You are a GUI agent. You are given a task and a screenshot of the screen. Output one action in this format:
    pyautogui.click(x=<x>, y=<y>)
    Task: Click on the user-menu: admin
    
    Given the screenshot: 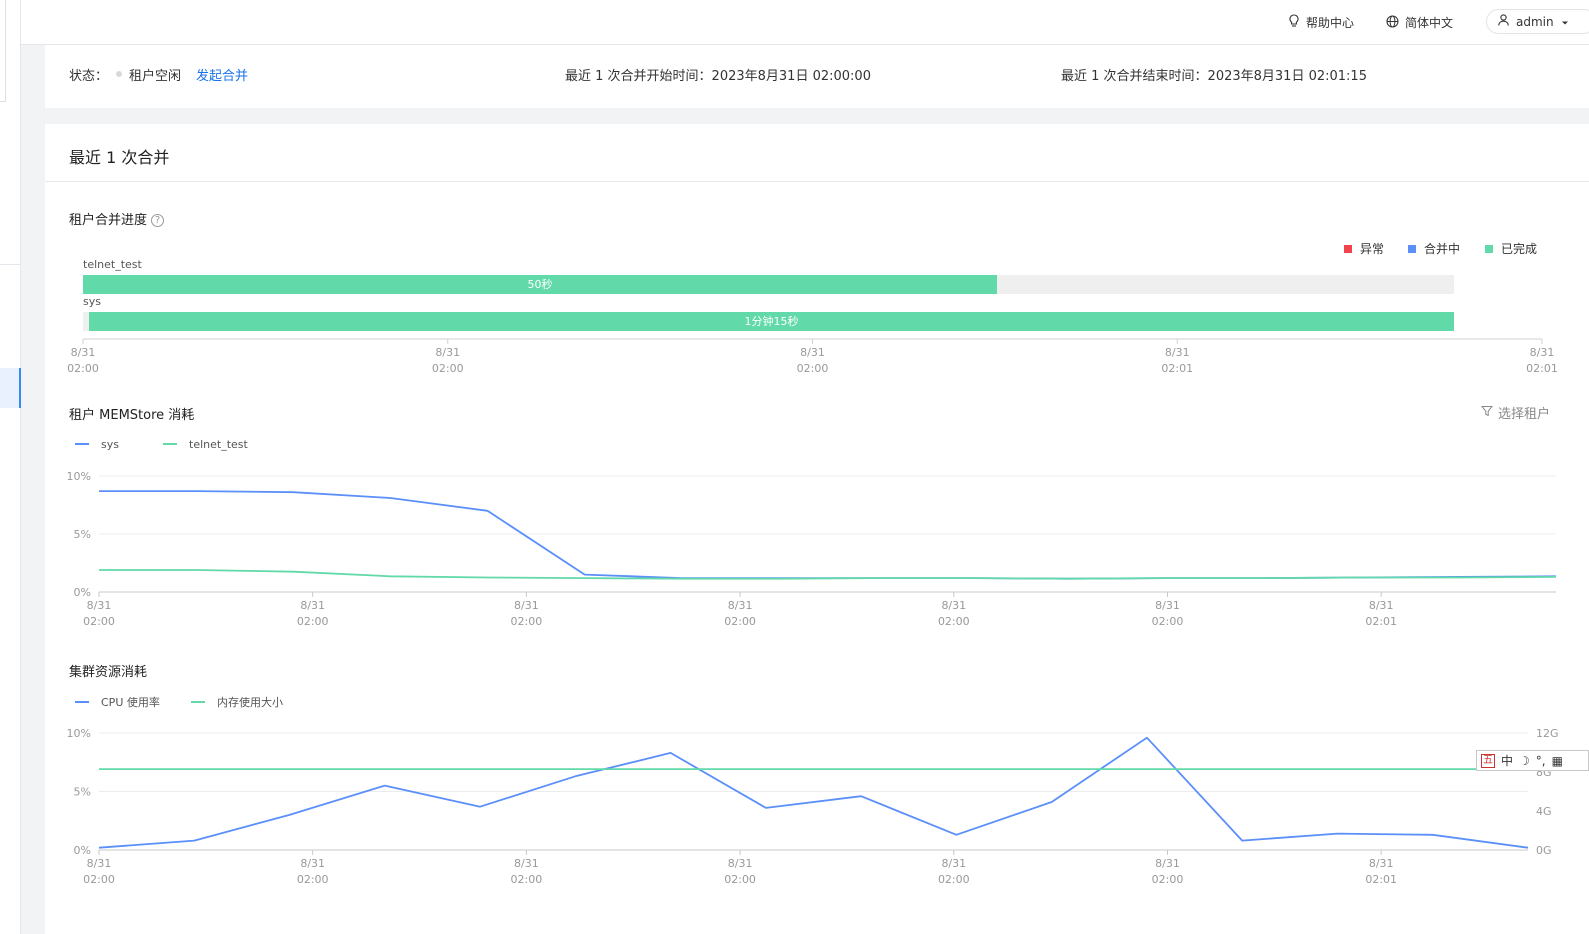 What is the action you would take?
    pyautogui.click(x=1537, y=21)
    